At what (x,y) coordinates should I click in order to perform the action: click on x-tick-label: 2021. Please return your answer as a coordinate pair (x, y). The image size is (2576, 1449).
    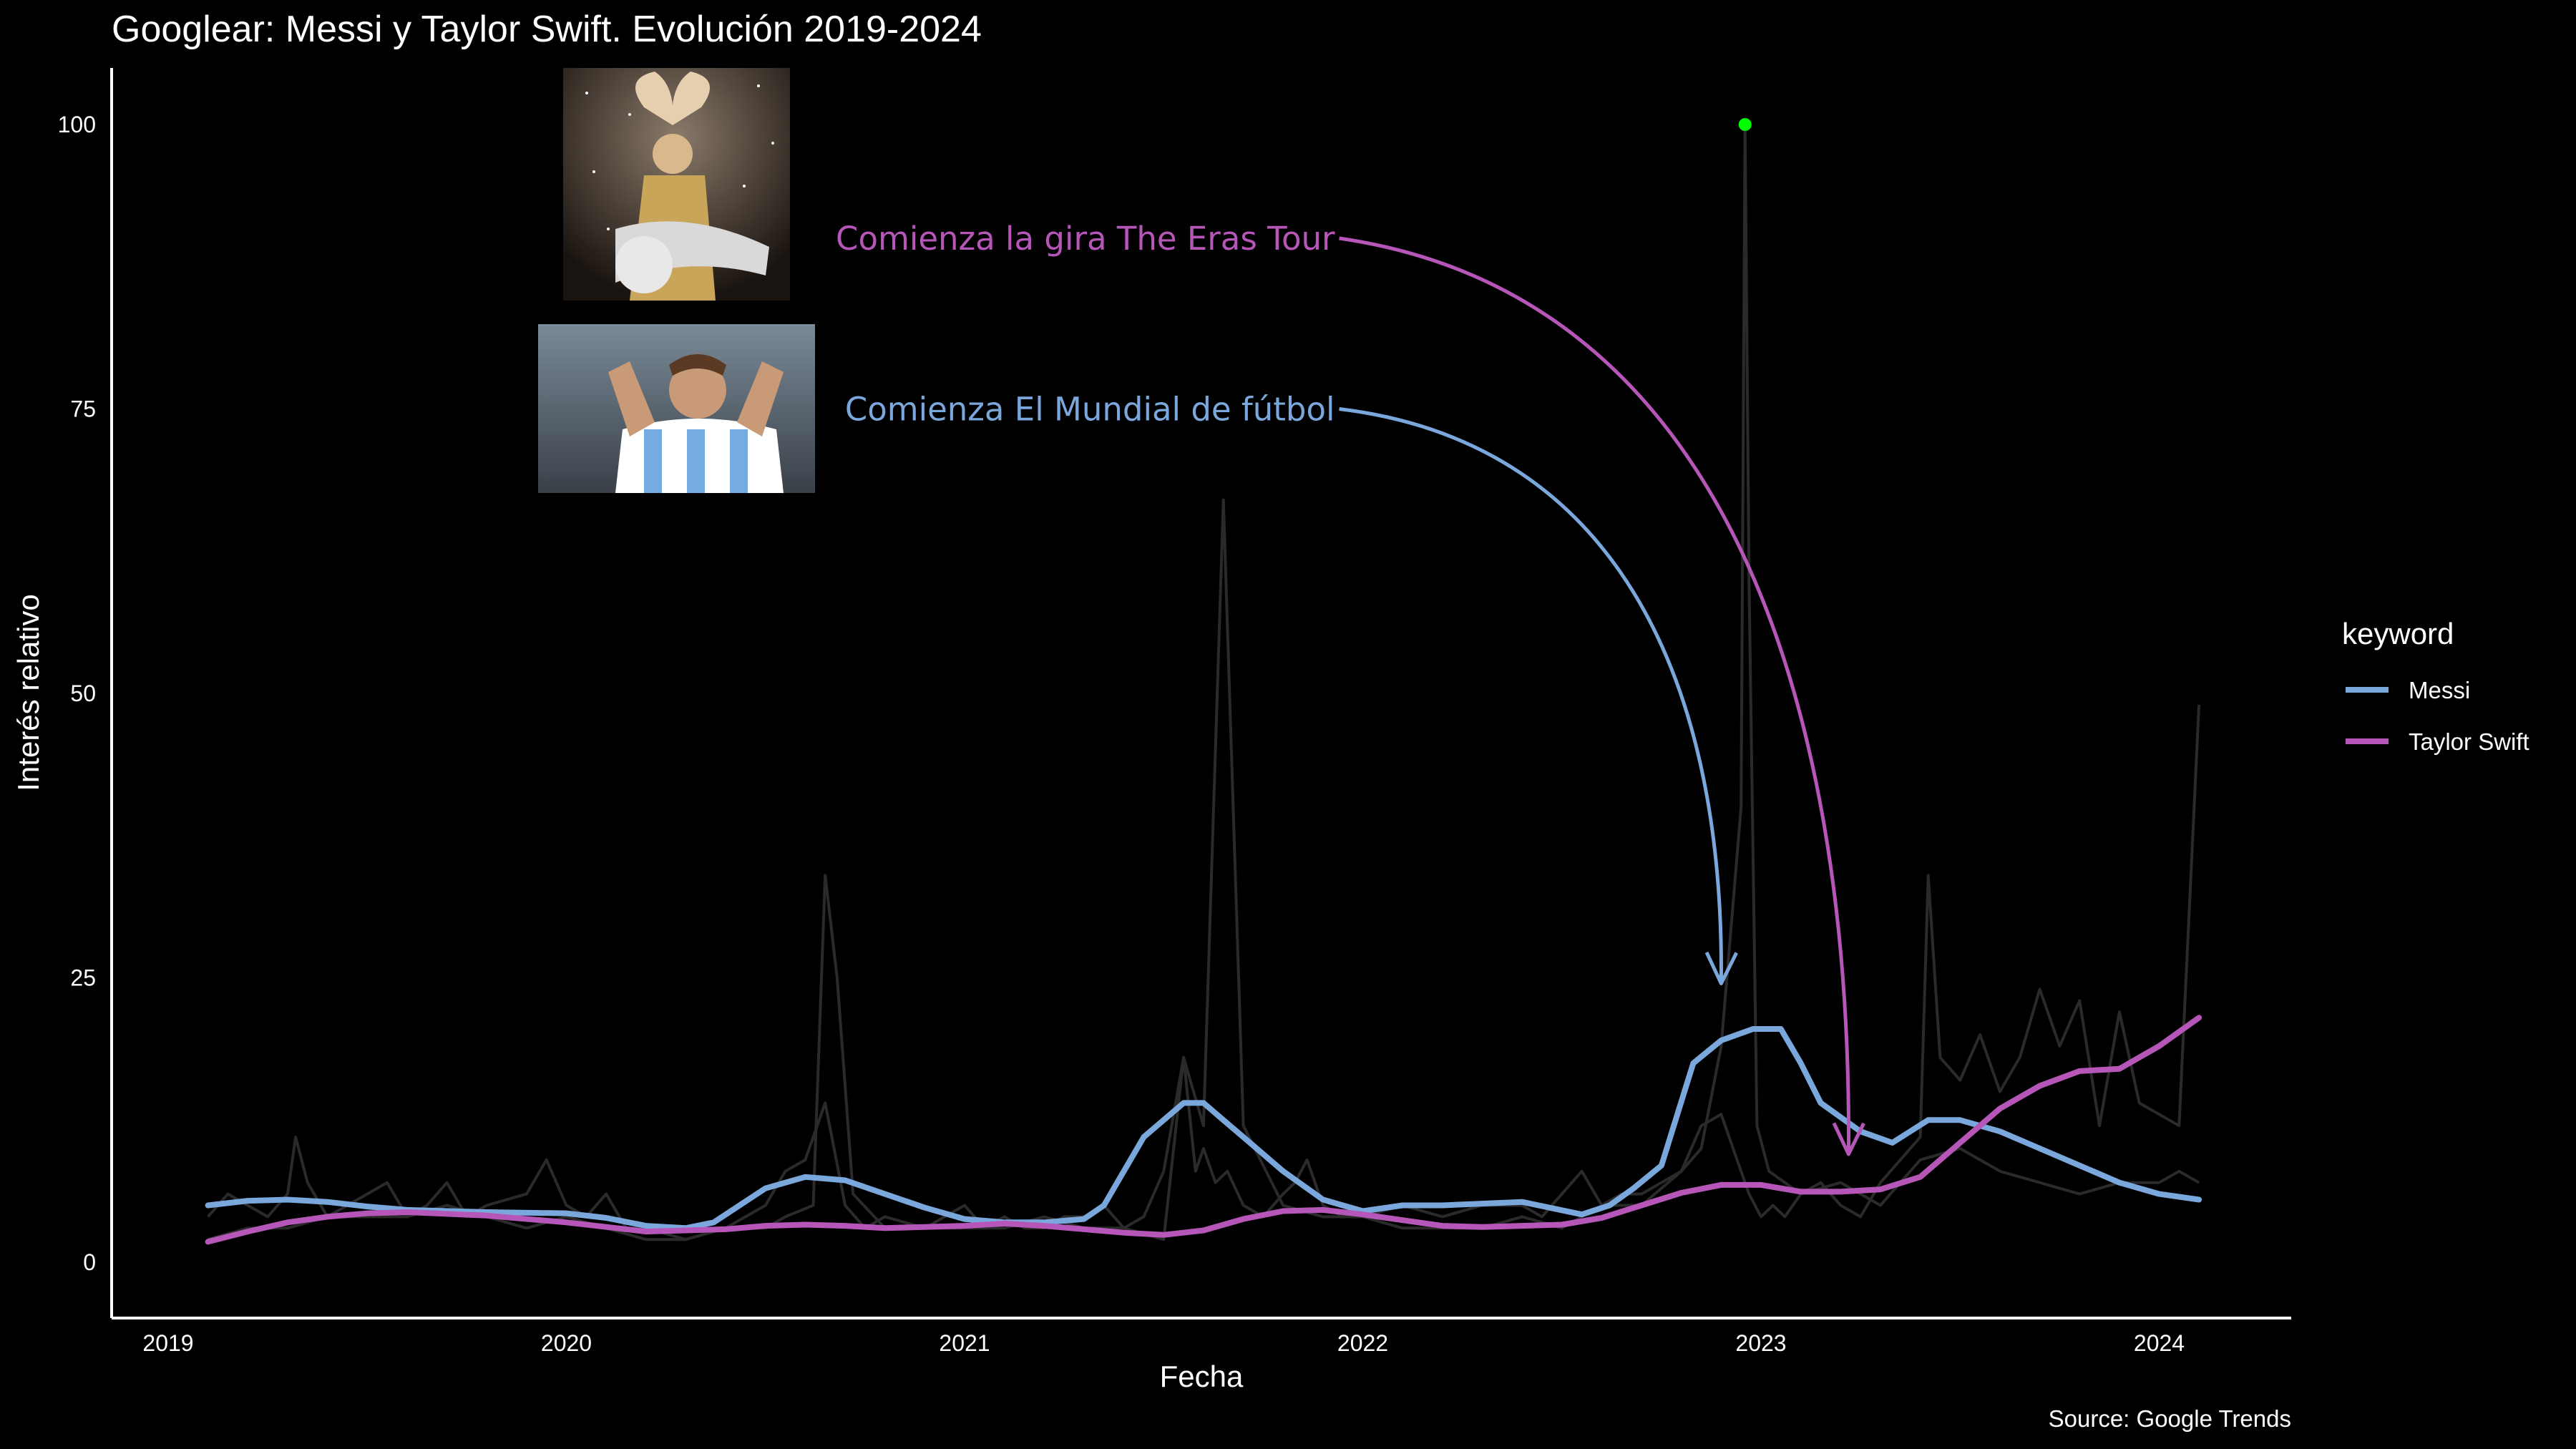
    Looking at the image, I should click on (964, 1343).